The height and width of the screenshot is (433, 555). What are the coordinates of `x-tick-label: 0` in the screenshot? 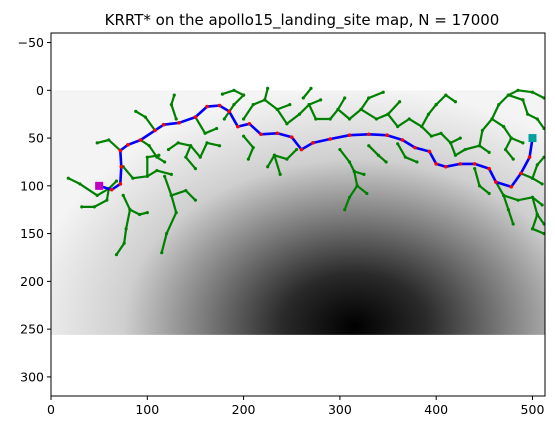 It's located at (51, 409).